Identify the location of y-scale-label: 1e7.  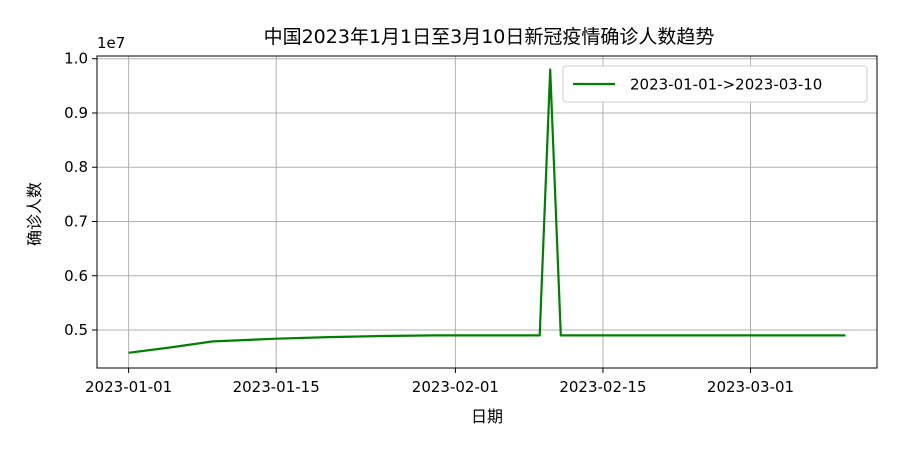
(111, 43).